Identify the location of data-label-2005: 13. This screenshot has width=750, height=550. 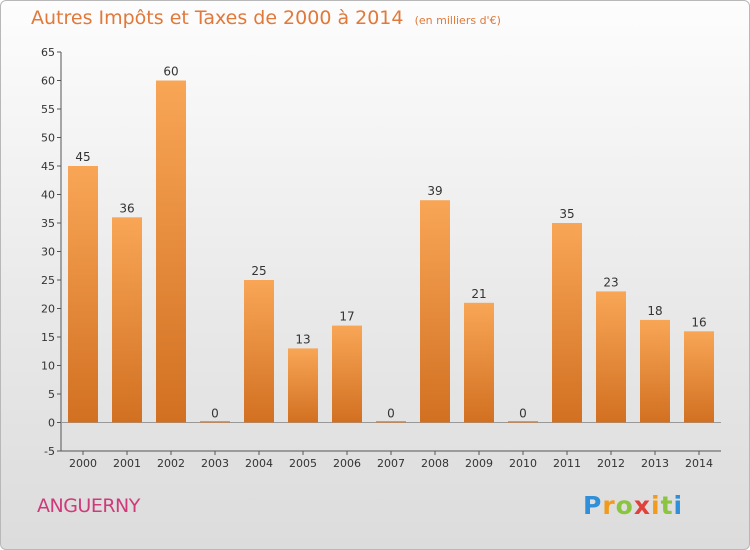
(302, 339).